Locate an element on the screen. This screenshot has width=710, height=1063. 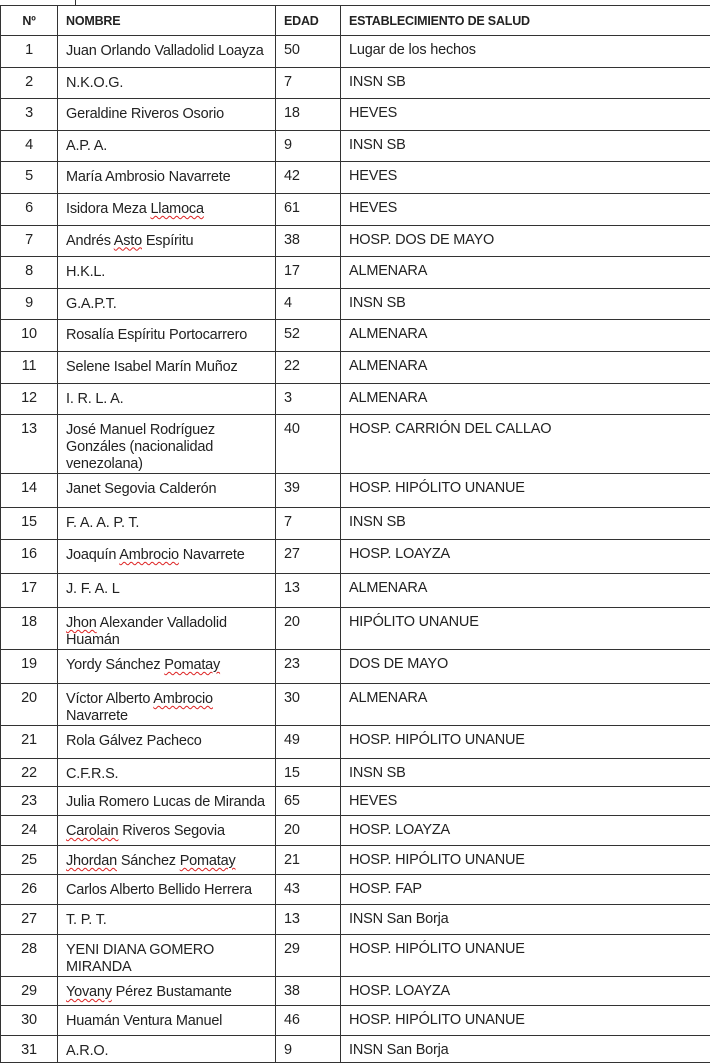
spellcheck-flag: Ambrocio is located at coordinates (149, 555).